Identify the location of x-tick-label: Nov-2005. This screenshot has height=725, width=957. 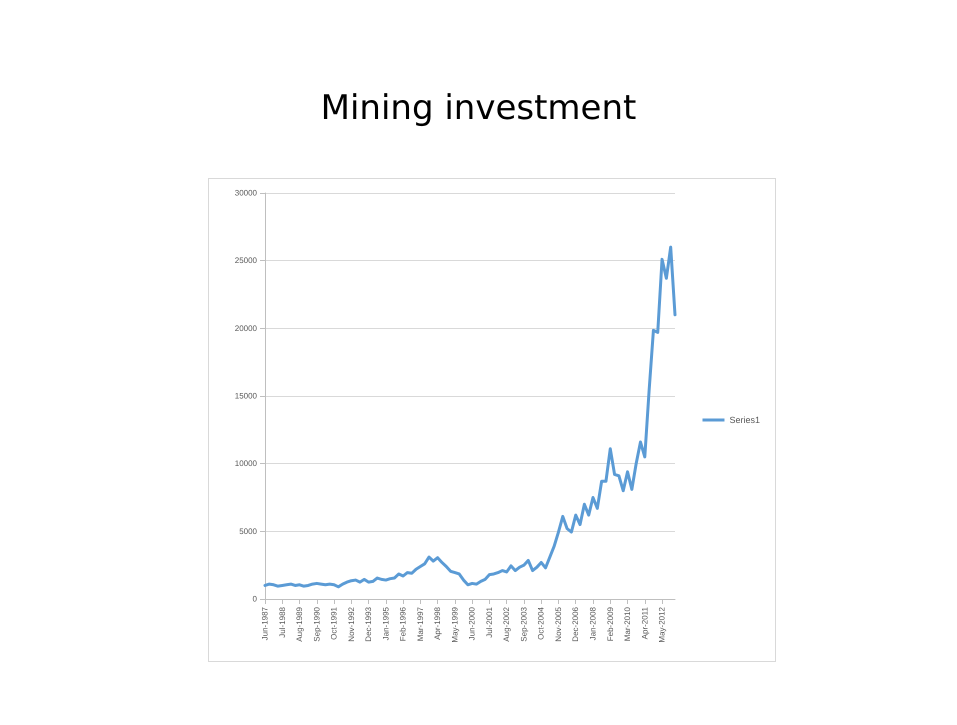
(558, 624).